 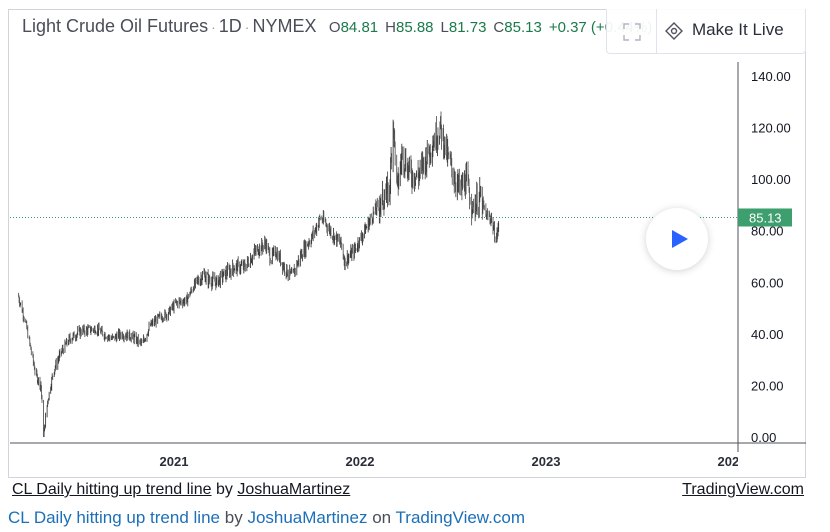 I want to click on broadcast-icon, so click(x=674, y=30).